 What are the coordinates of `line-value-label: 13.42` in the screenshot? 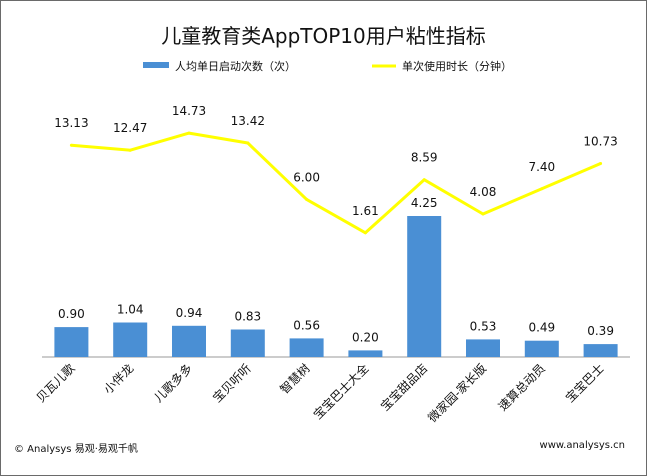 It's located at (248, 121).